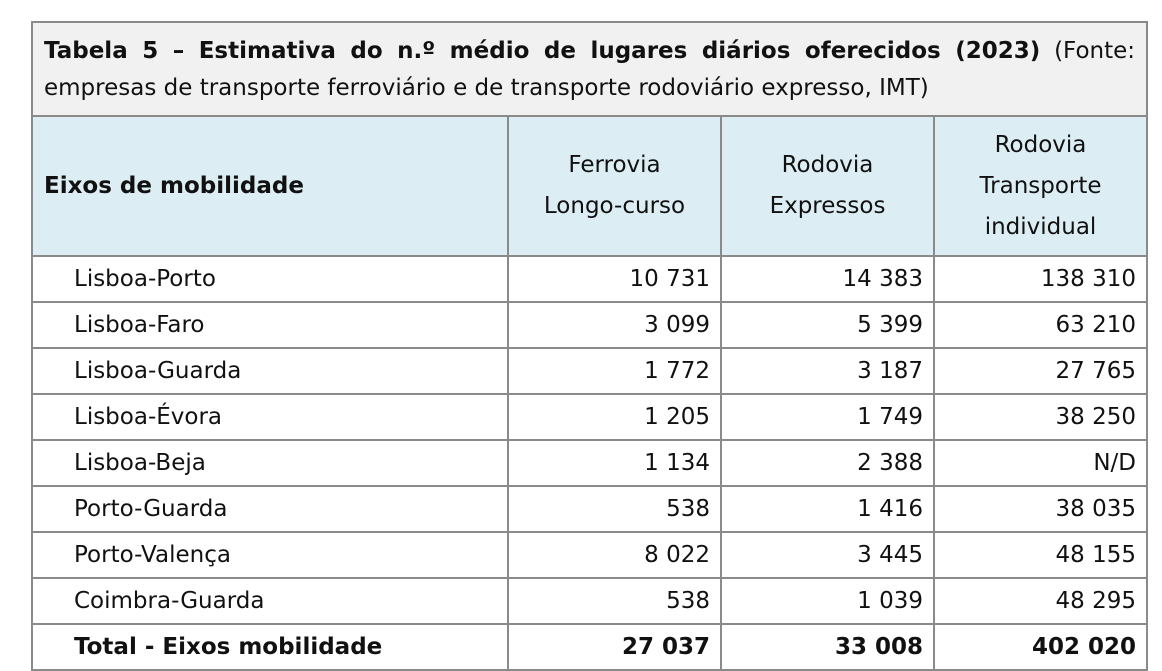 The image size is (1162, 671). I want to click on row-name: Lisboa-Porto, so click(270, 279).